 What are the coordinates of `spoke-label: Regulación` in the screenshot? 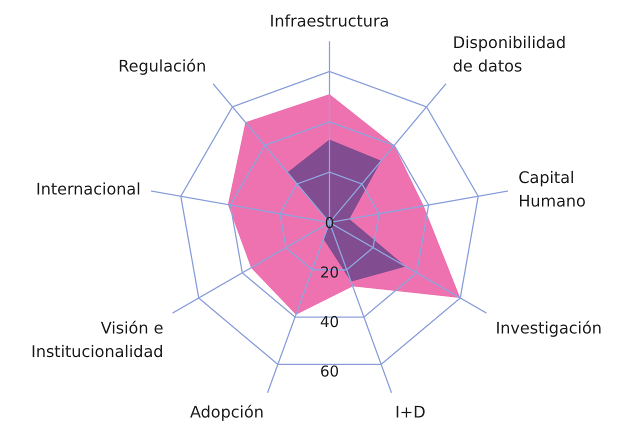 It's located at (162, 66).